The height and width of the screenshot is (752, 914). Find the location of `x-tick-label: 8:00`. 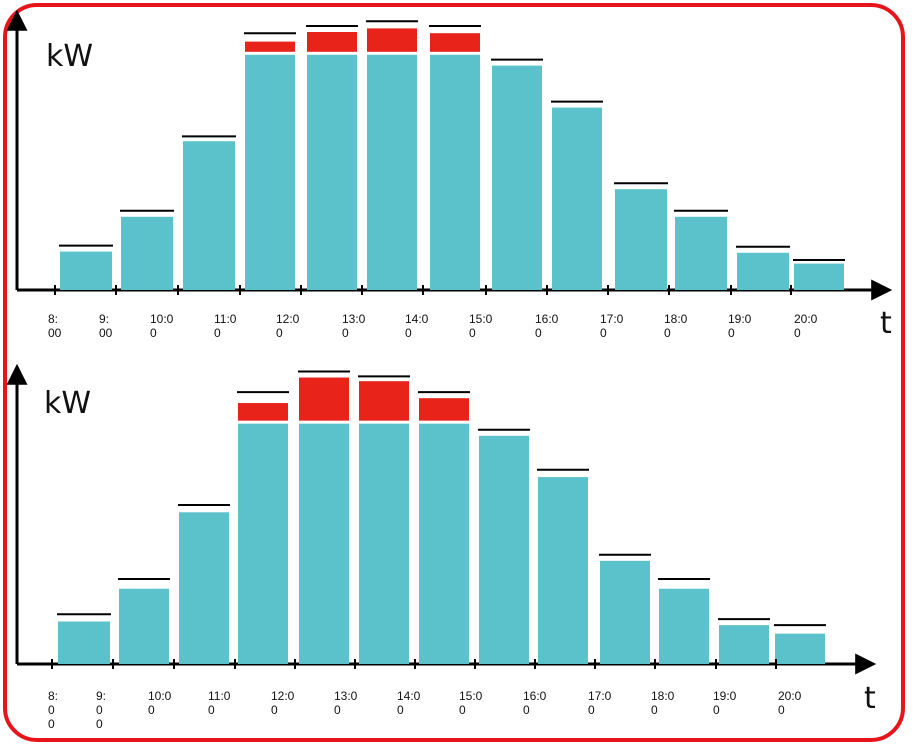

x-tick-label: 8:00 is located at coordinates (55, 326).